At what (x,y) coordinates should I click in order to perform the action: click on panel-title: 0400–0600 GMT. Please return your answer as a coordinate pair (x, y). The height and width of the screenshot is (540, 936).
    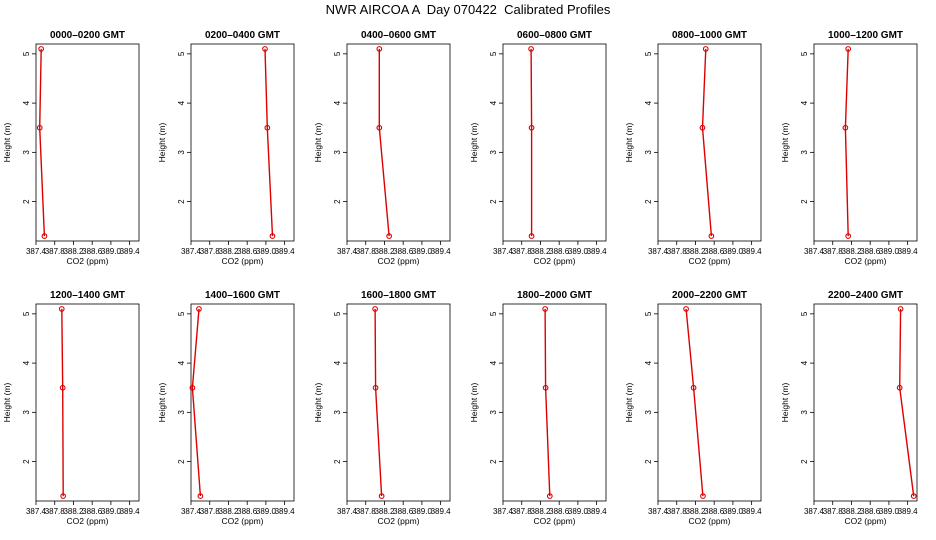
    Looking at the image, I should click on (398, 35).